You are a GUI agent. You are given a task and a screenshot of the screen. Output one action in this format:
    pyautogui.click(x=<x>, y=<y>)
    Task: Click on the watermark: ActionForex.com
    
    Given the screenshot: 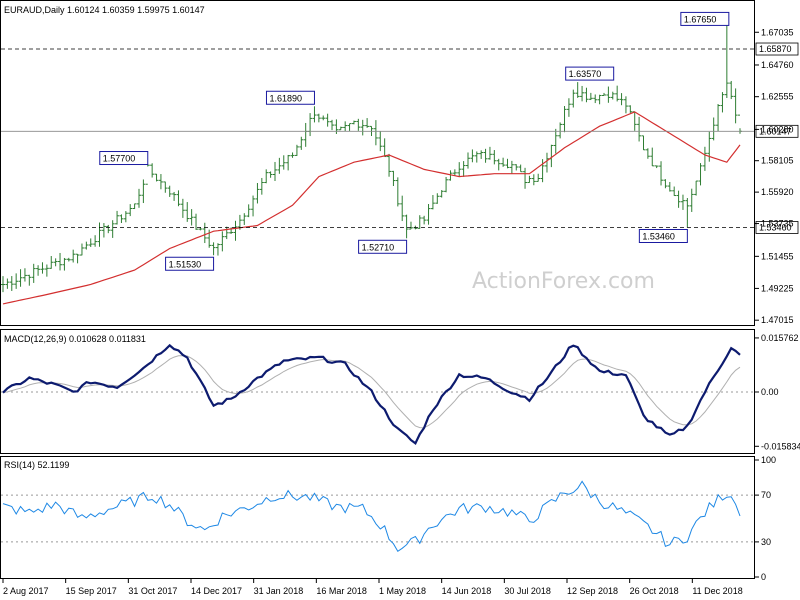 What is the action you would take?
    pyautogui.click(x=563, y=281)
    